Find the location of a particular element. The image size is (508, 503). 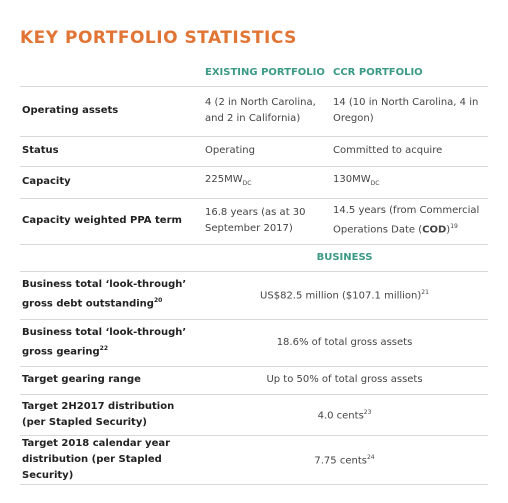

cell: US$82.5 million ($107.1 million)21 is located at coordinates (345, 295).